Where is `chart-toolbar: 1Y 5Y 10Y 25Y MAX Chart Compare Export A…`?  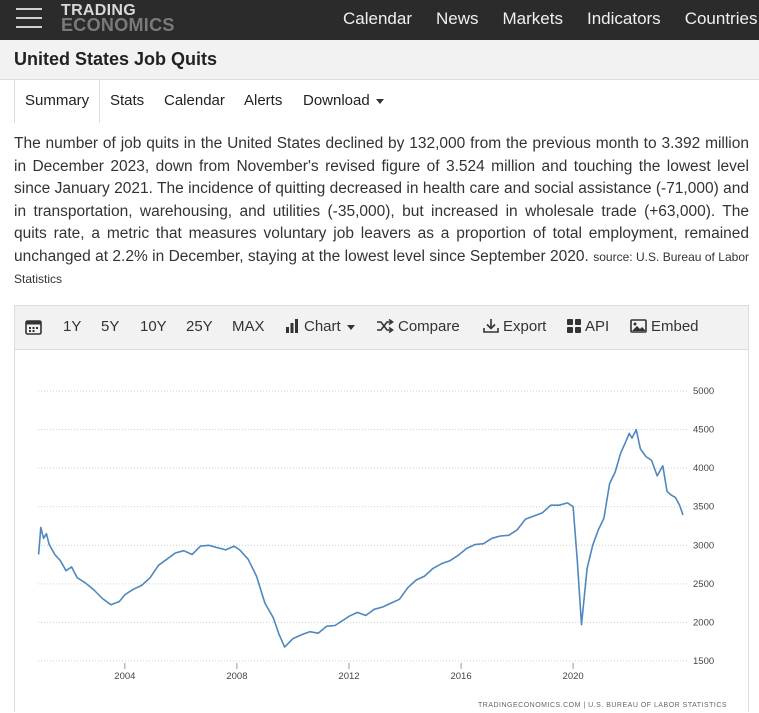
chart-toolbar: 1Y 5Y 10Y 25Y MAX Chart Compare Export A… is located at coordinates (381, 328).